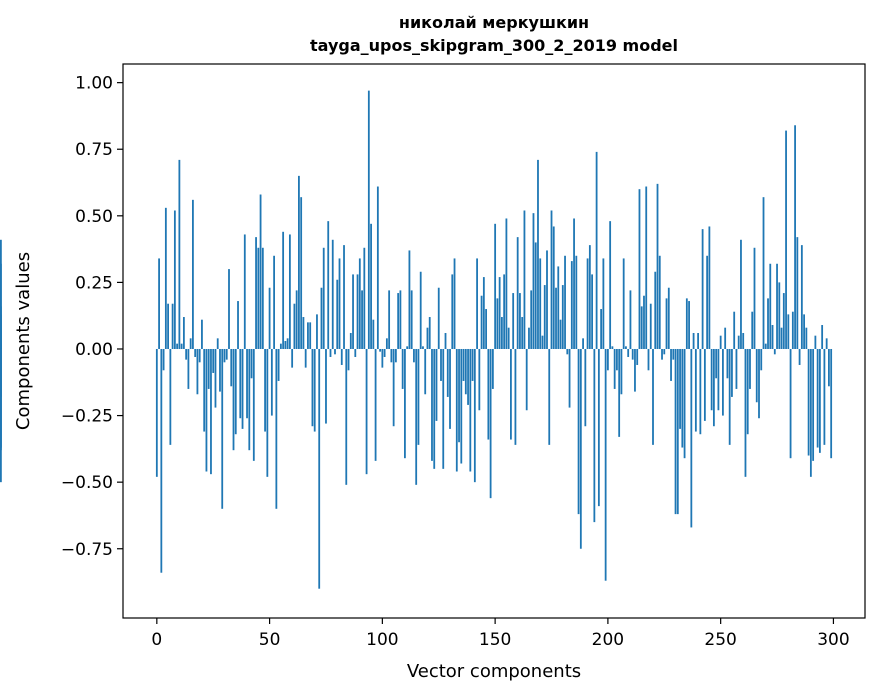 The height and width of the screenshot is (700, 880). What do you see at coordinates (608, 640) in the screenshot?
I see `x-tick-label: 200` at bounding box center [608, 640].